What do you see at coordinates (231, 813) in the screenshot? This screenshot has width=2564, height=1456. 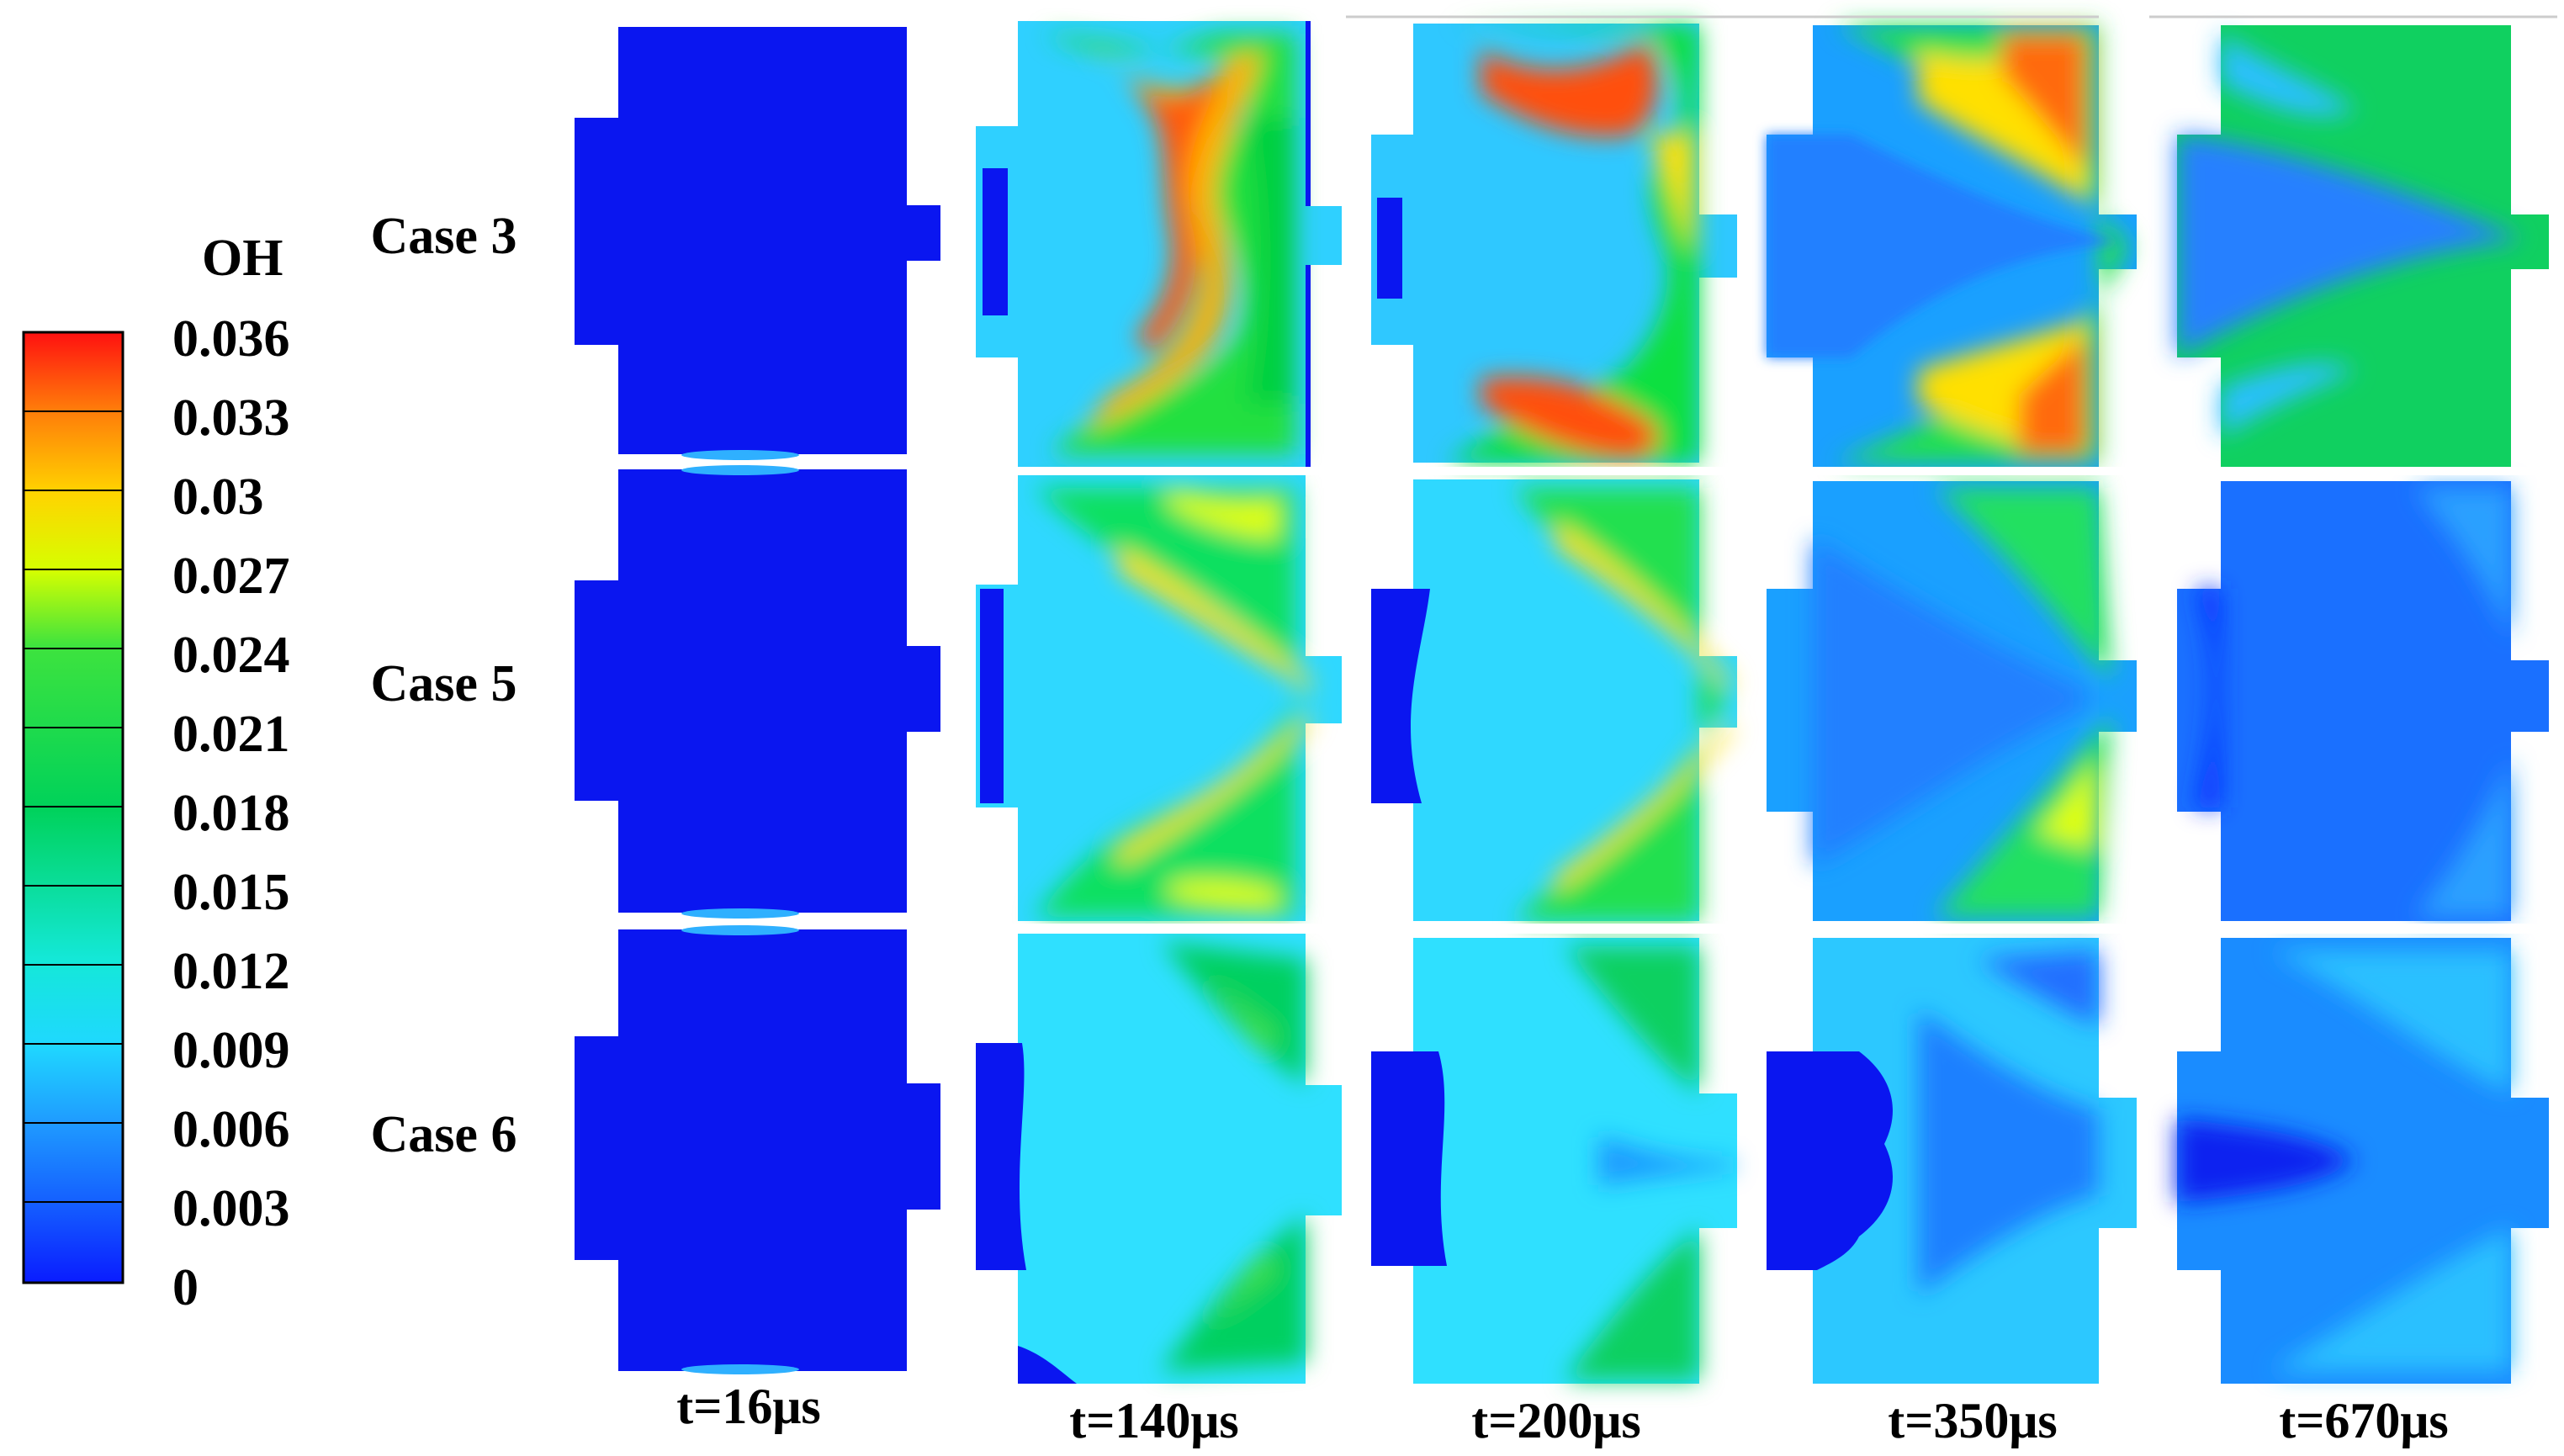 I see `colorbar-tick: 0.018` at bounding box center [231, 813].